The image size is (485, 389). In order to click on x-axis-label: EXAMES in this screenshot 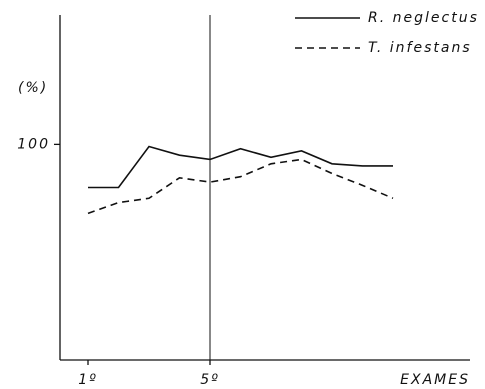, I will do `click(435, 380)`.